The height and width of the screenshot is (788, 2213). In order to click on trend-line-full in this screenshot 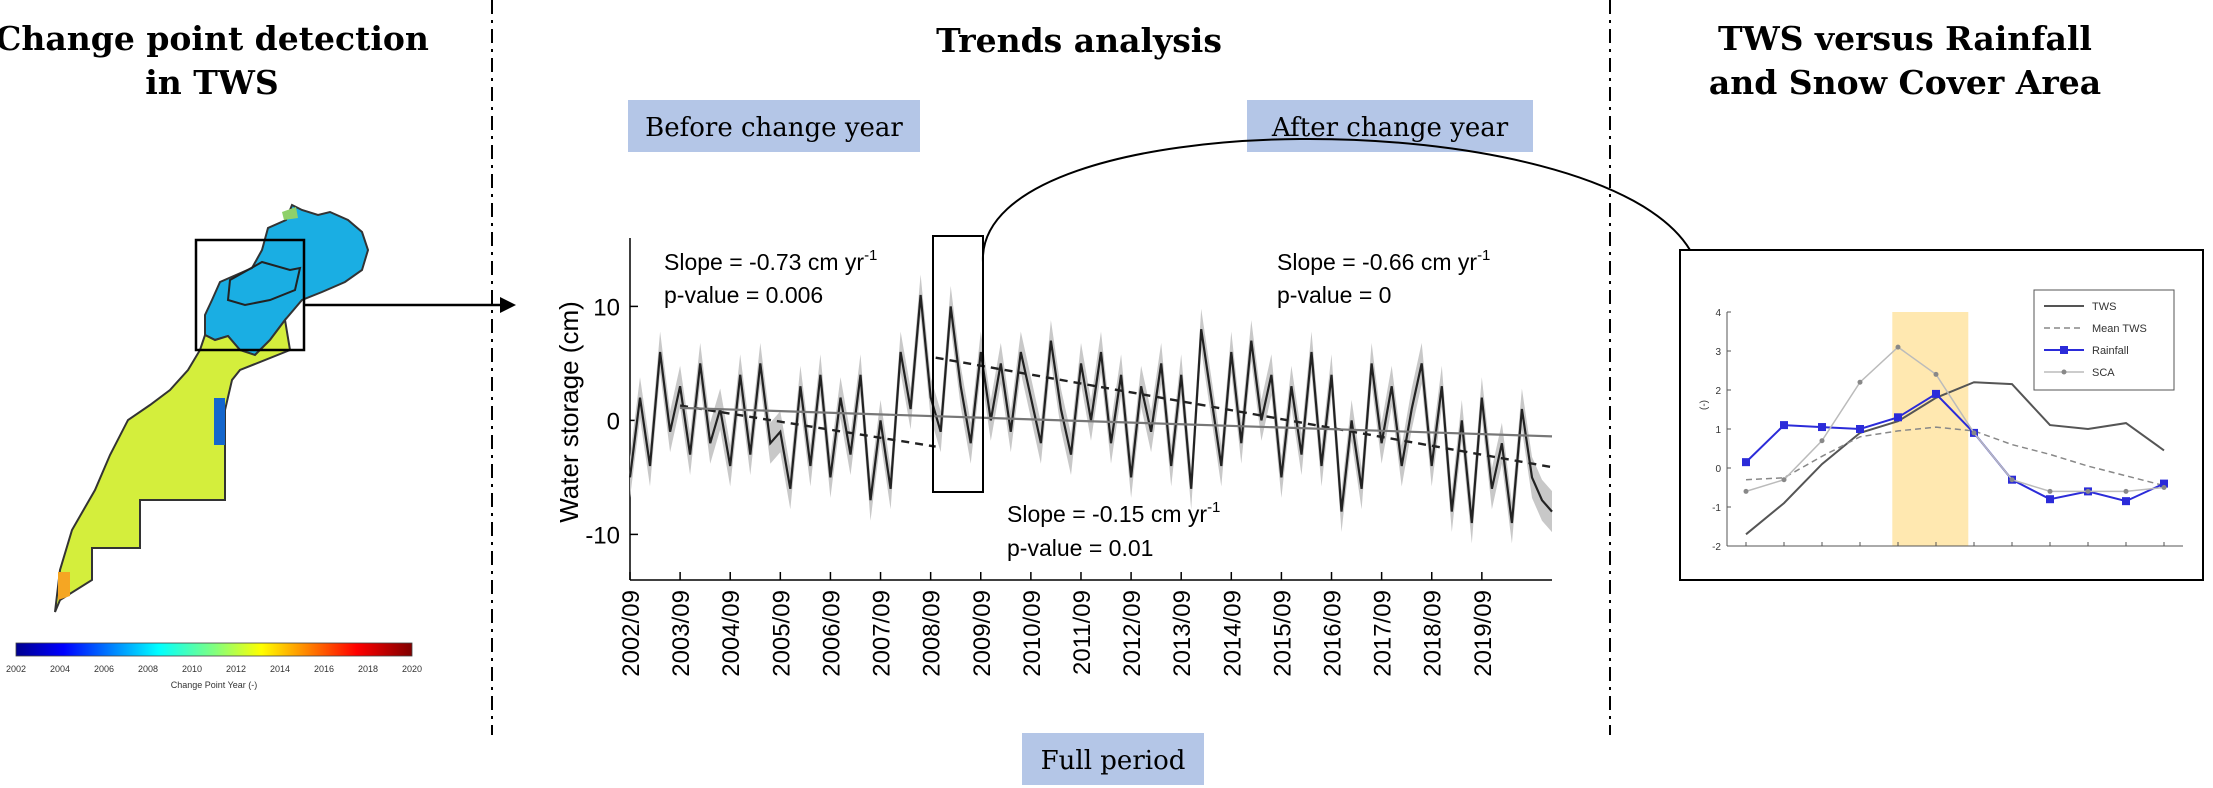, I will do `click(1116, 422)`.